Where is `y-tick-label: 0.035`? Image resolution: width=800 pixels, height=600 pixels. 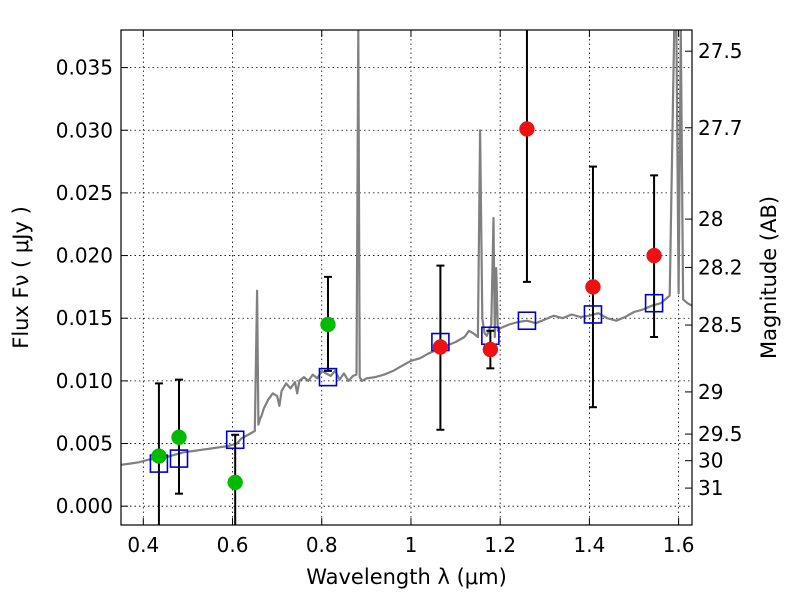 y-tick-label: 0.035 is located at coordinates (84, 68).